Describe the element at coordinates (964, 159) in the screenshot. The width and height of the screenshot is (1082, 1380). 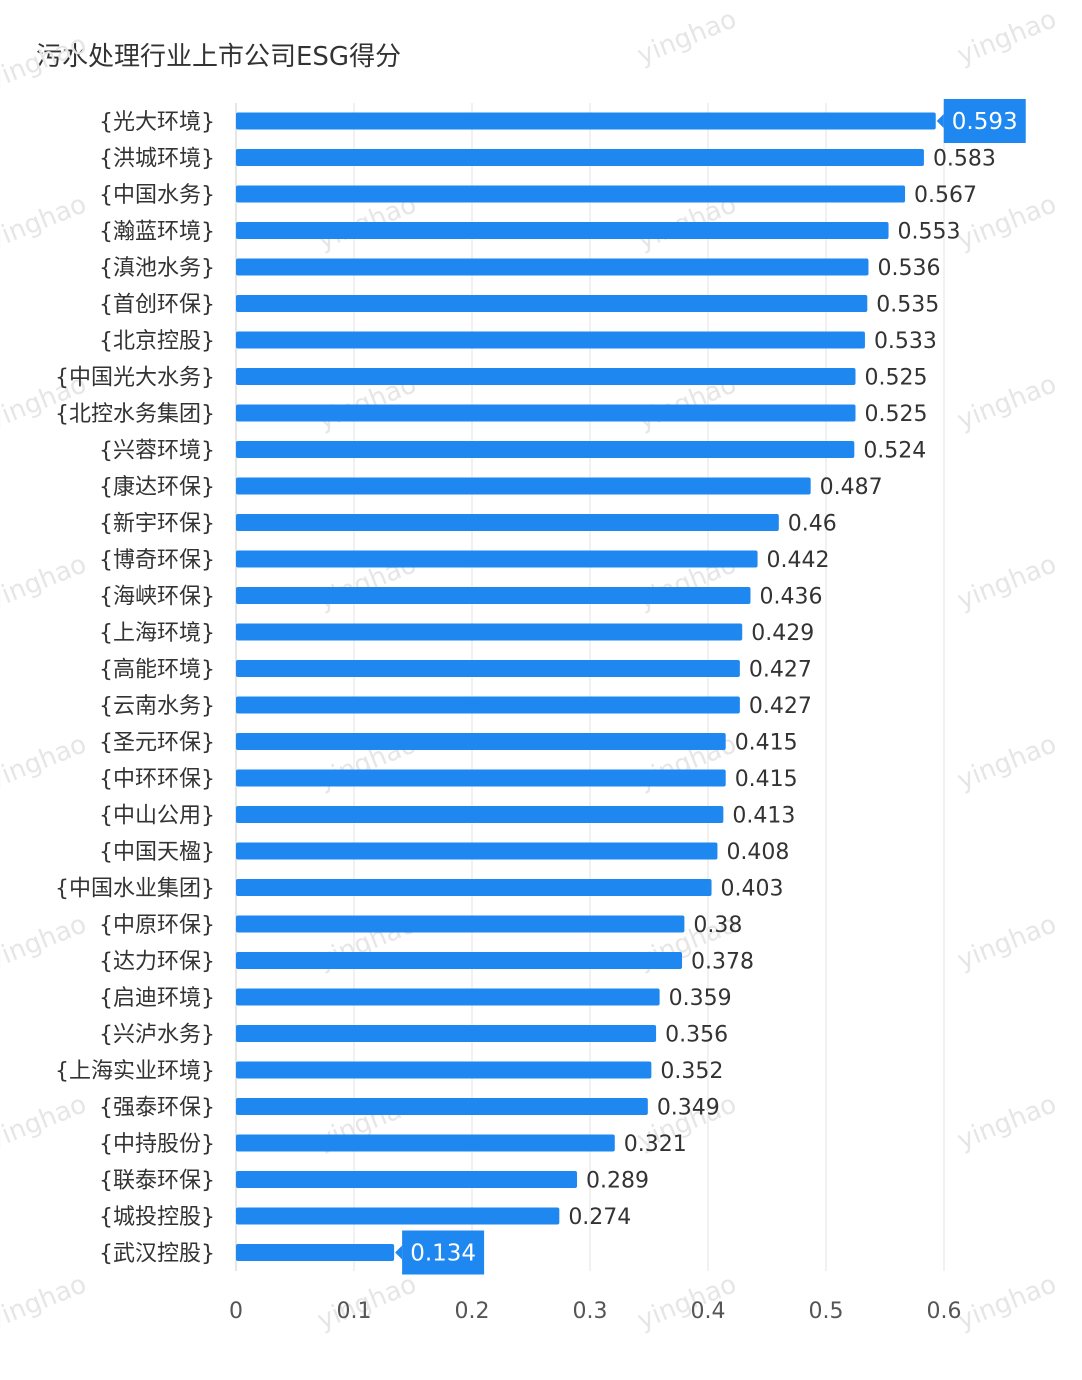
I see `value-label: 0.583` at that location.